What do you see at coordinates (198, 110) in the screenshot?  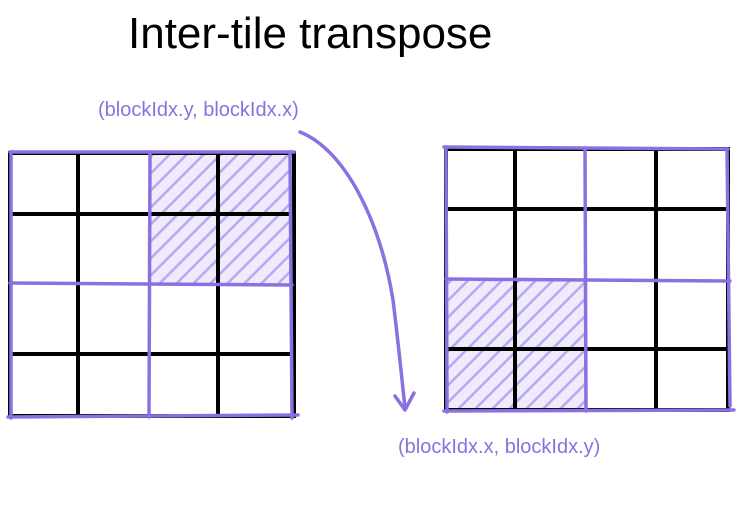 I see `source-block-index-label: (blockIdx.y, blockIdx.x)` at bounding box center [198, 110].